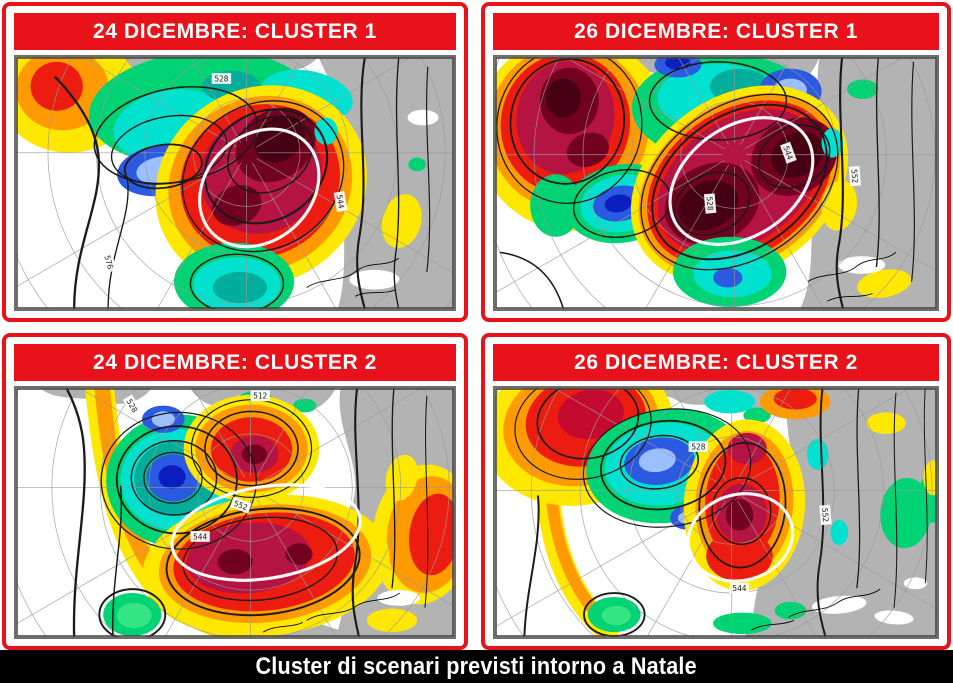 This screenshot has height=683, width=953. I want to click on svg-text: 576, so click(108, 262).